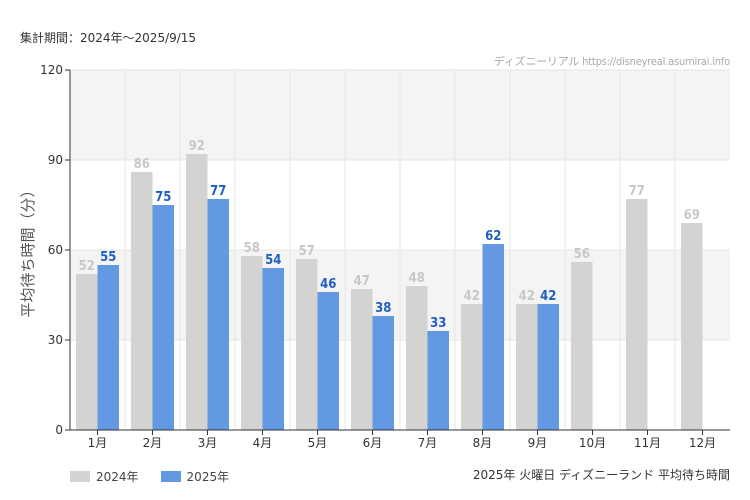  I want to click on data-label: 56, so click(582, 254).